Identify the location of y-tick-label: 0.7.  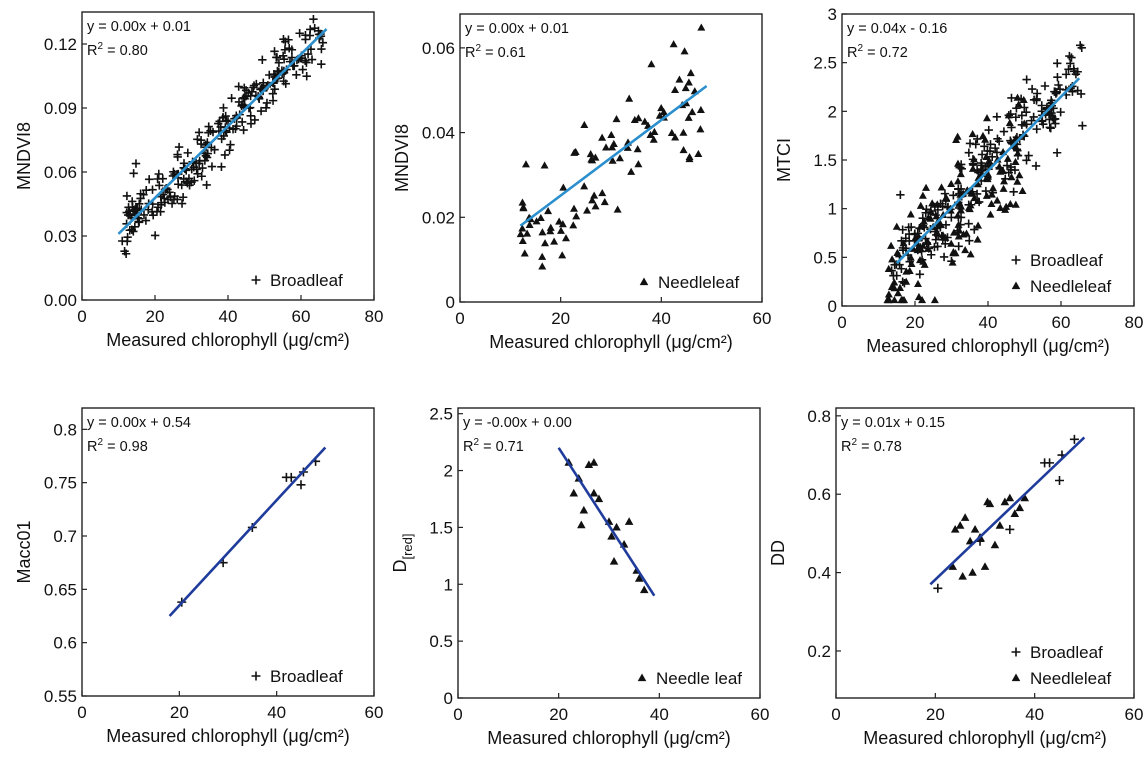
(65, 536).